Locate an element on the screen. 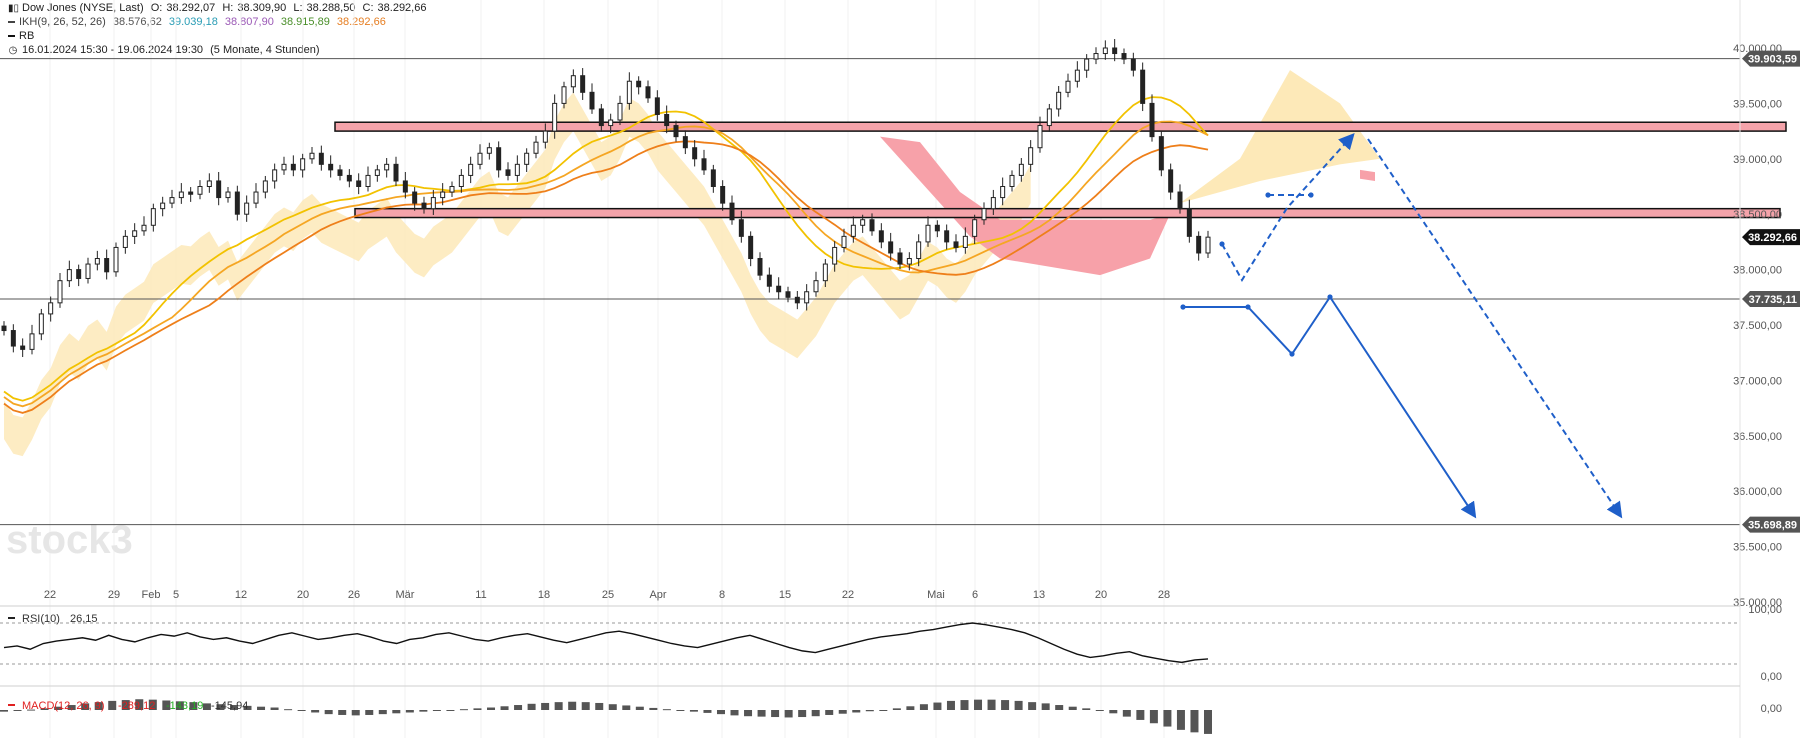 This screenshot has width=1803, height=738. price-axis-label: 38.000,00 is located at coordinates (1757, 271).